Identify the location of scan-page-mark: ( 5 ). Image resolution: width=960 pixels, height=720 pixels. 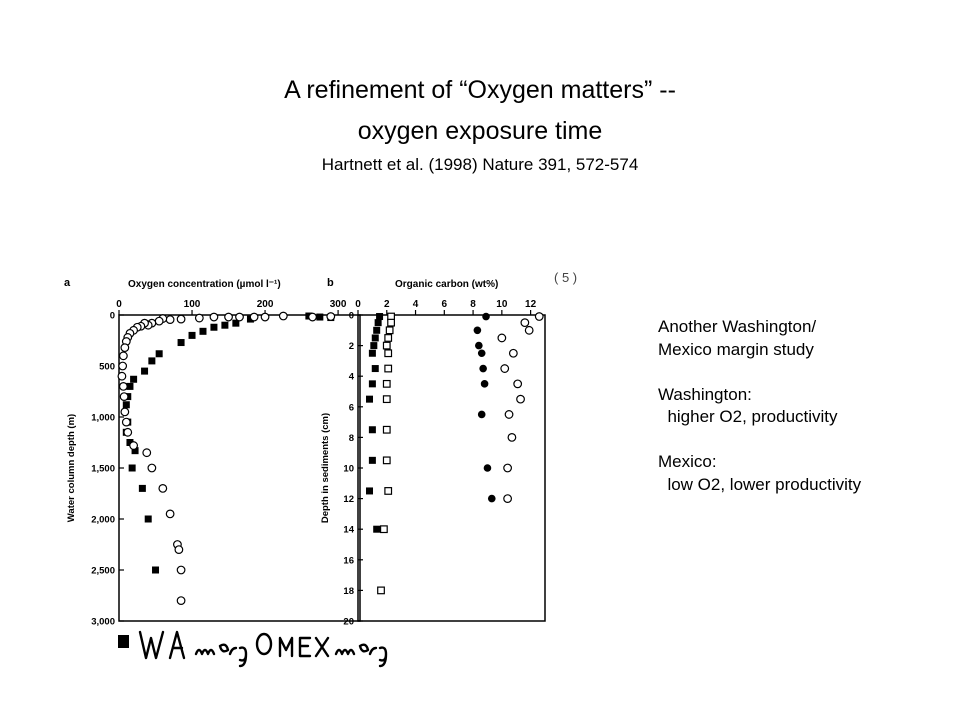
(565, 277).